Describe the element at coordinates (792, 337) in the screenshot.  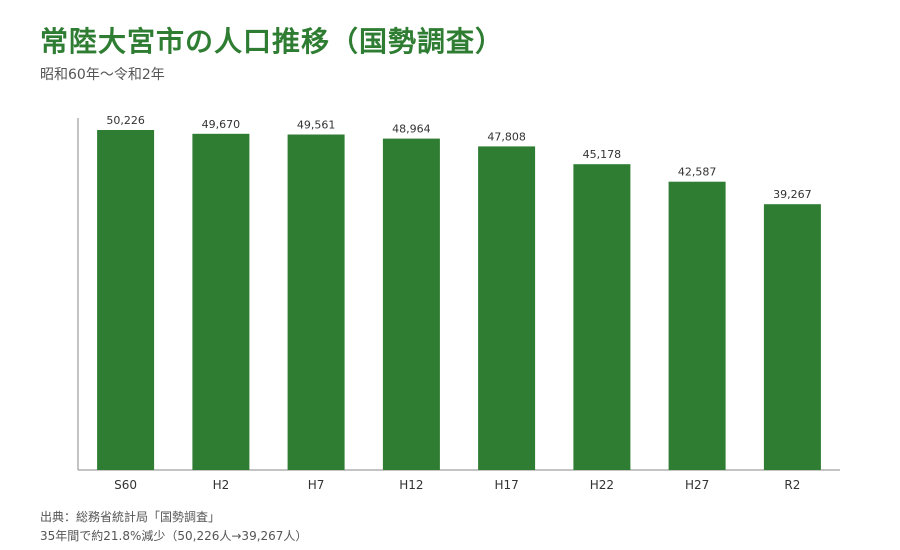
I see `bar-r2` at that location.